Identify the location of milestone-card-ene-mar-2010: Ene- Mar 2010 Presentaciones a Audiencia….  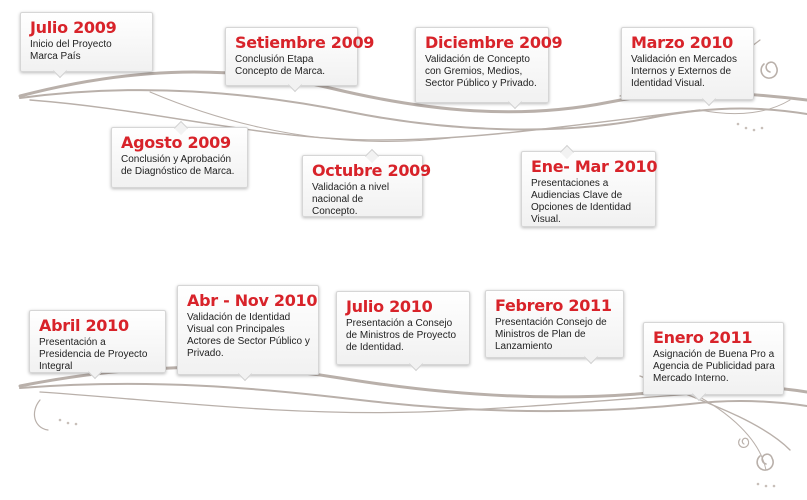
(589, 189).